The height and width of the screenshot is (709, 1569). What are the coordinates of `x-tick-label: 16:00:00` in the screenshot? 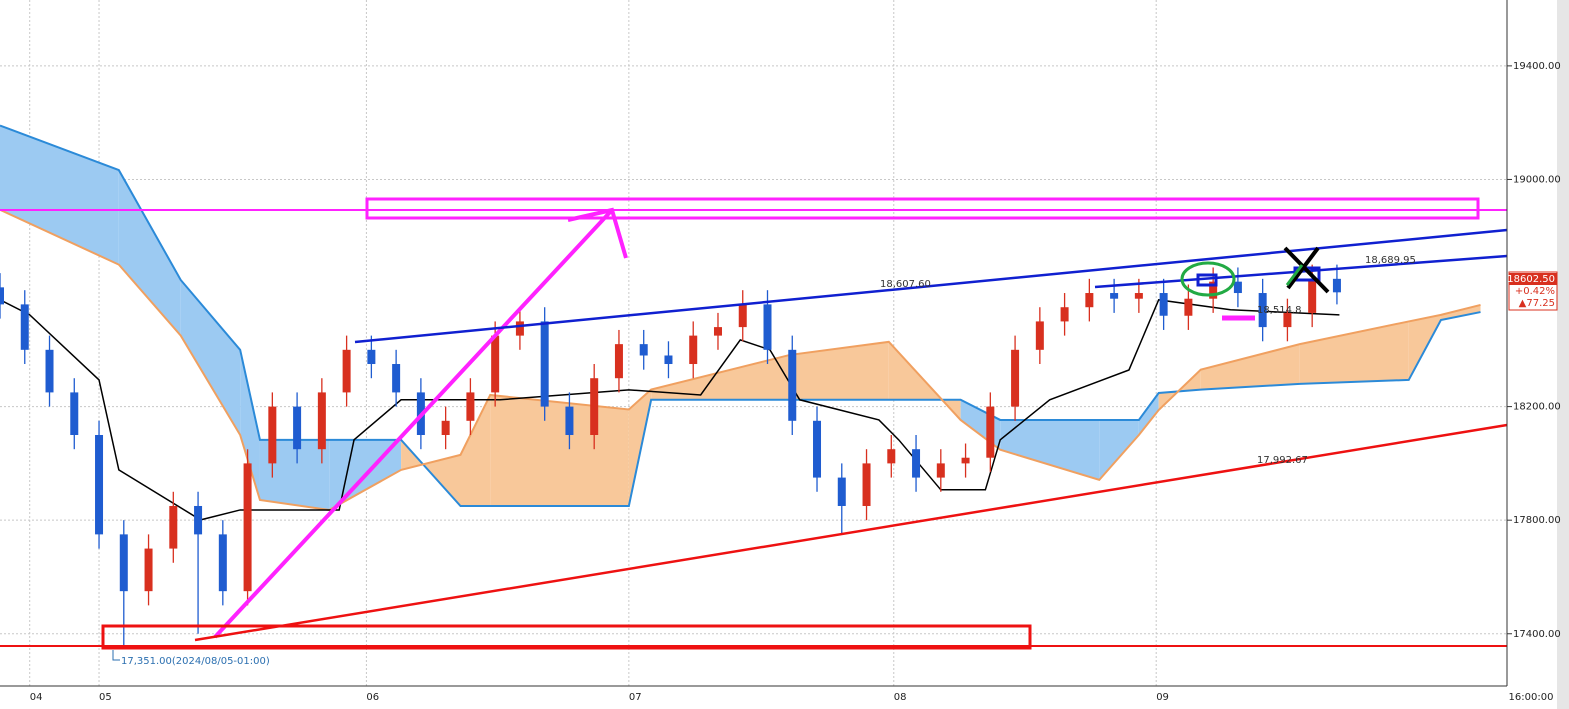 It's located at (1531, 697).